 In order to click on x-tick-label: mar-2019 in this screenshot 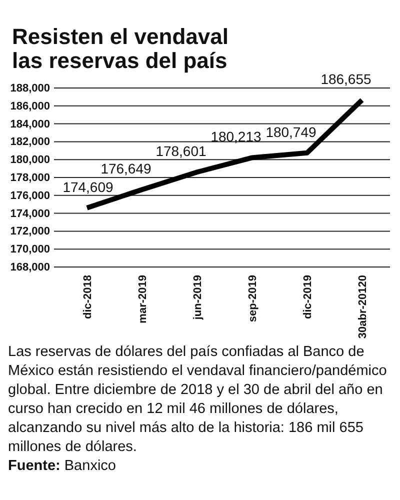, I will do `click(142, 299)`.